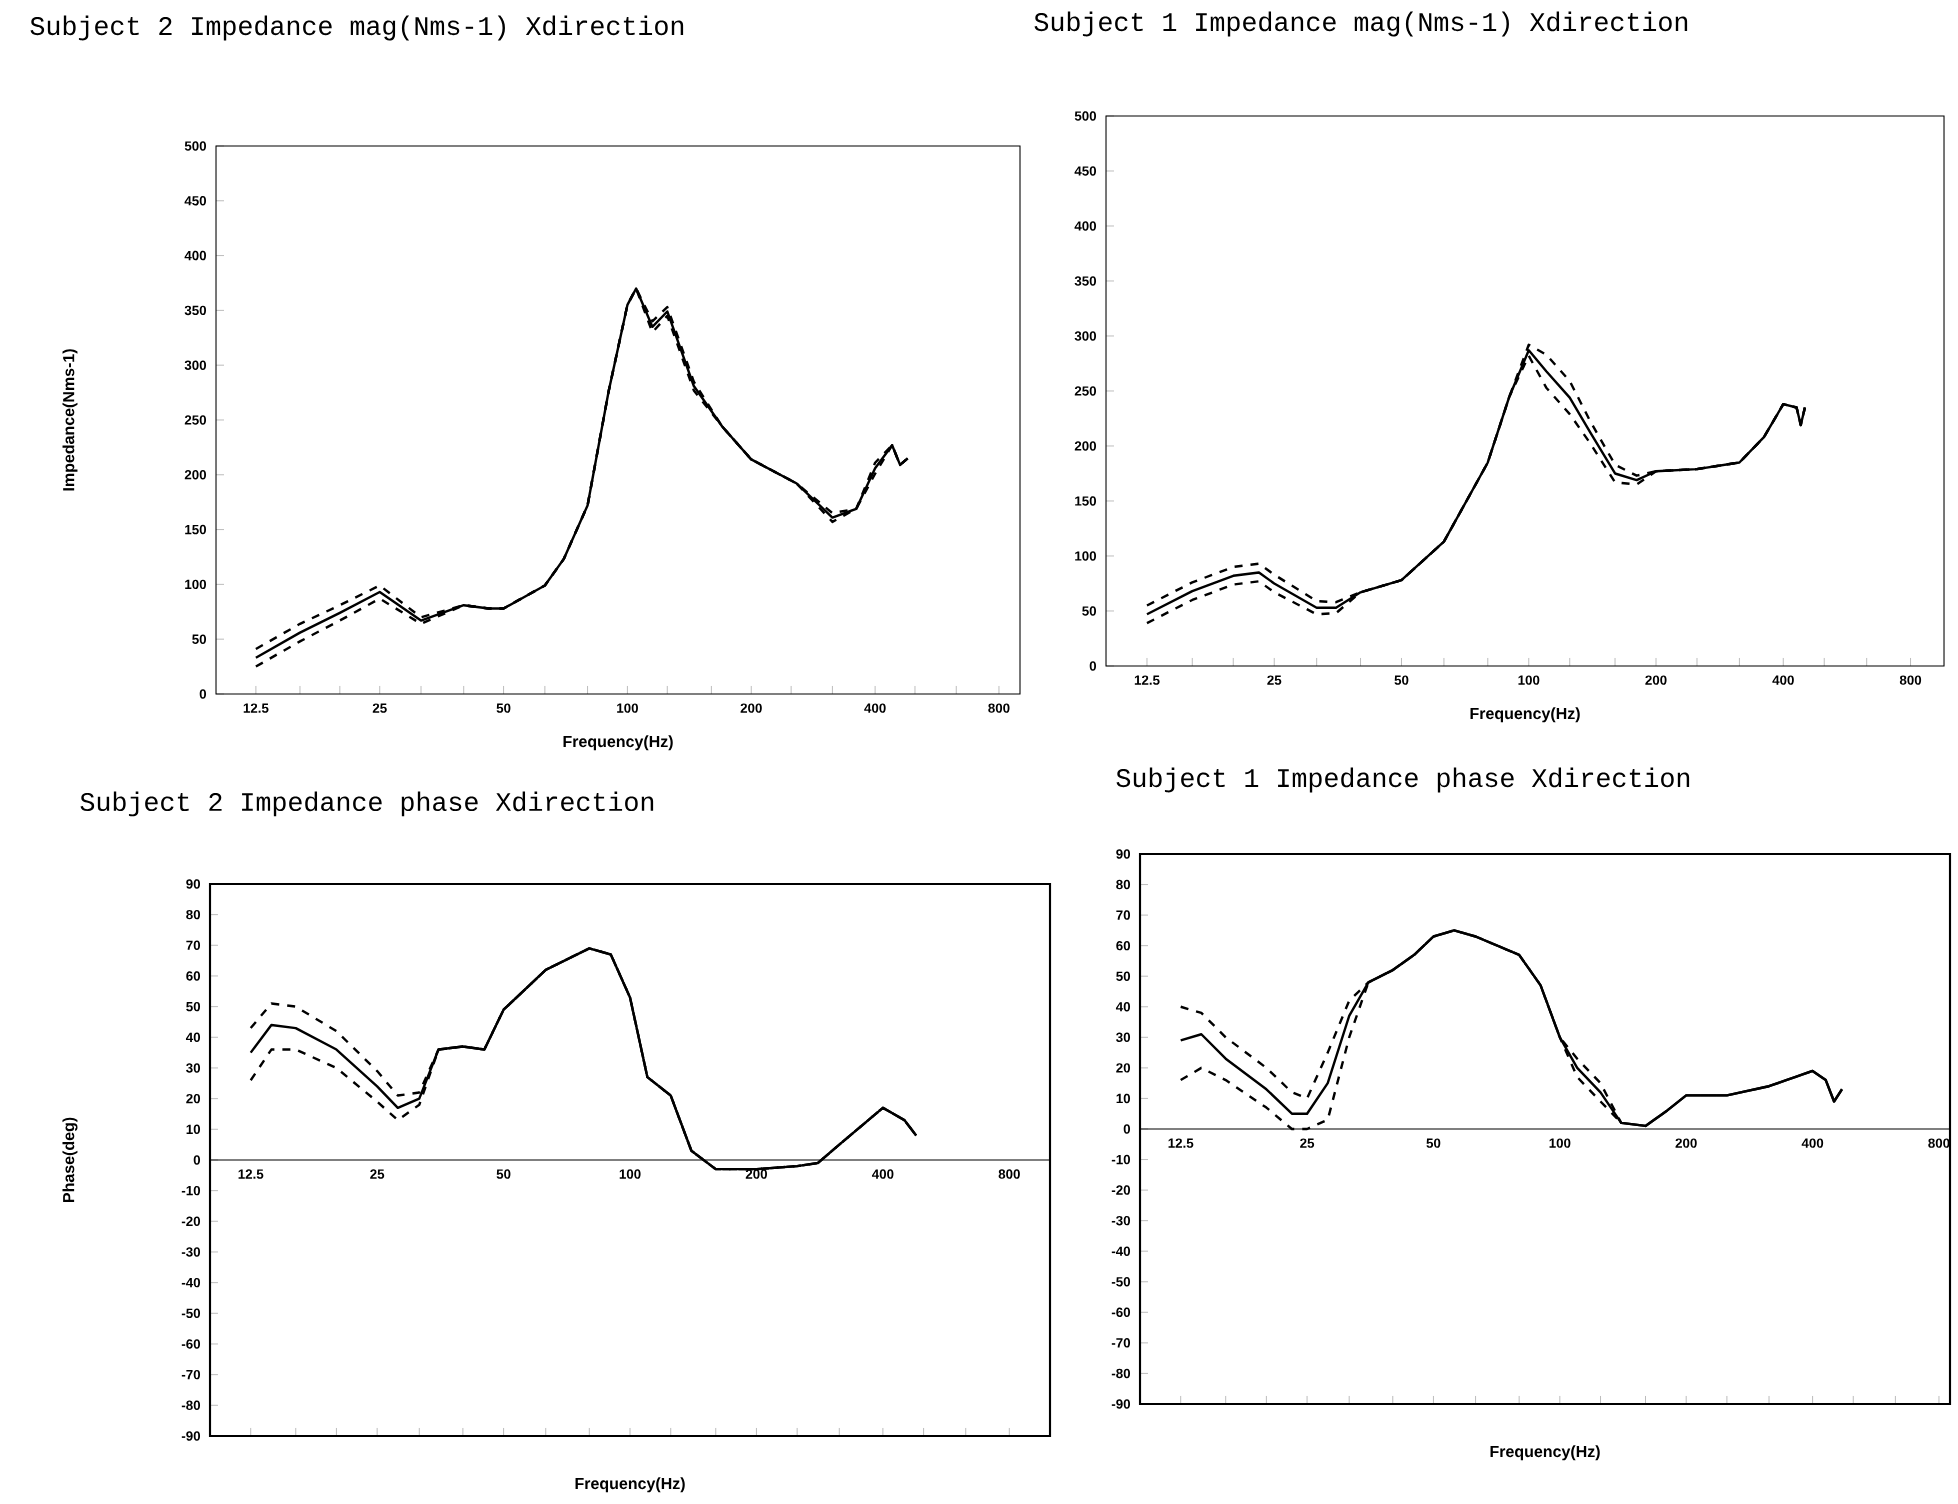 The height and width of the screenshot is (1504, 1958). Describe the element at coordinates (70, 1159) in the screenshot. I see `y-axis-title: Phase(deg)` at that location.